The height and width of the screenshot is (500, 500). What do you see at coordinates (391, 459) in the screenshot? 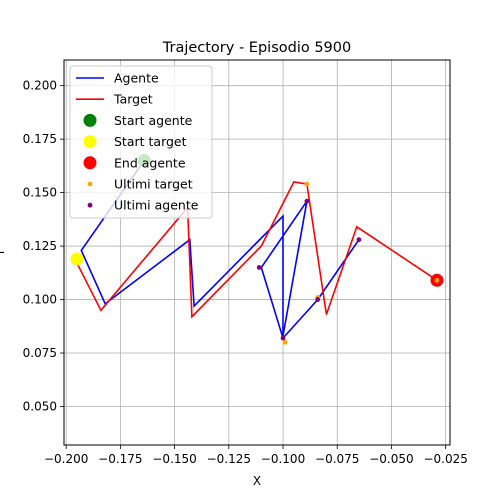
I see `x-tick-label: −0.050` at bounding box center [391, 459].